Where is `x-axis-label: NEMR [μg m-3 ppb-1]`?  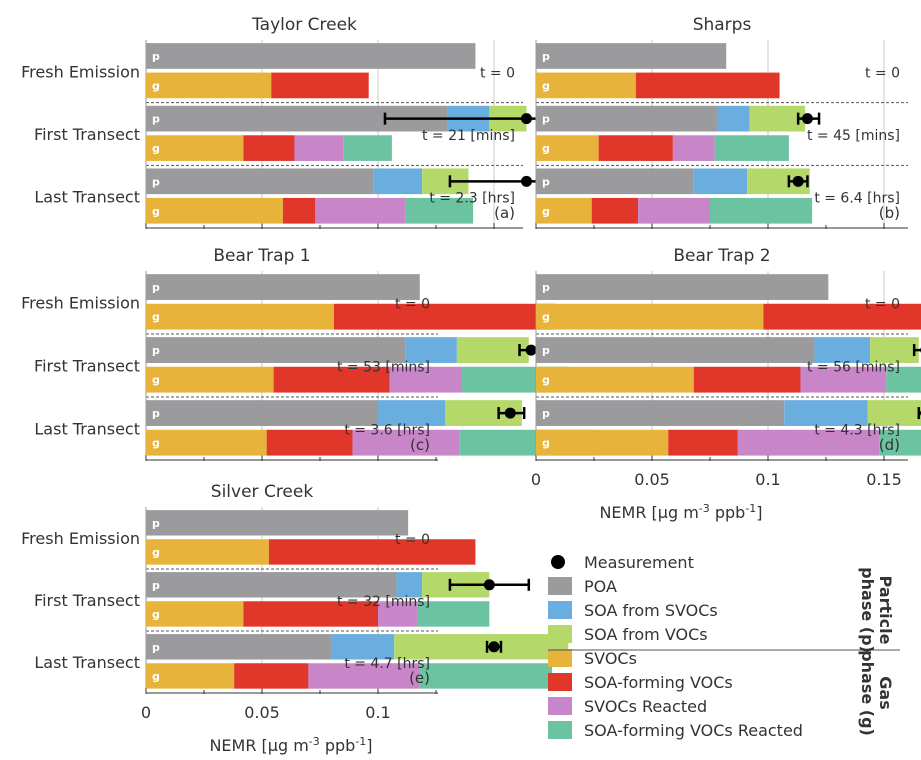 x-axis-label: NEMR [μg m-3 ppb-1] is located at coordinates (680, 512).